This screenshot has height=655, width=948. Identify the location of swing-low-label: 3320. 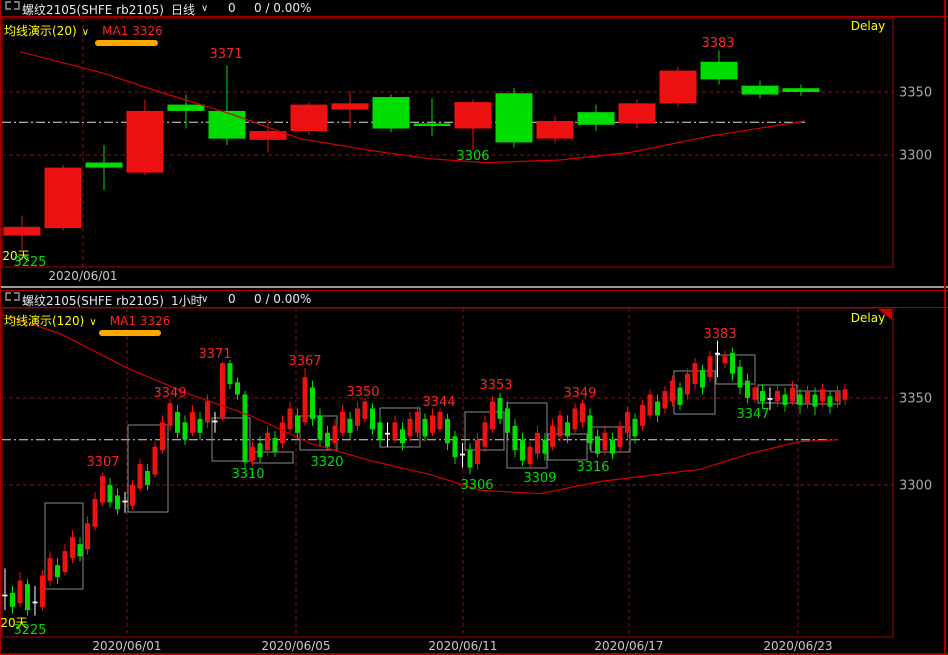
(326, 462).